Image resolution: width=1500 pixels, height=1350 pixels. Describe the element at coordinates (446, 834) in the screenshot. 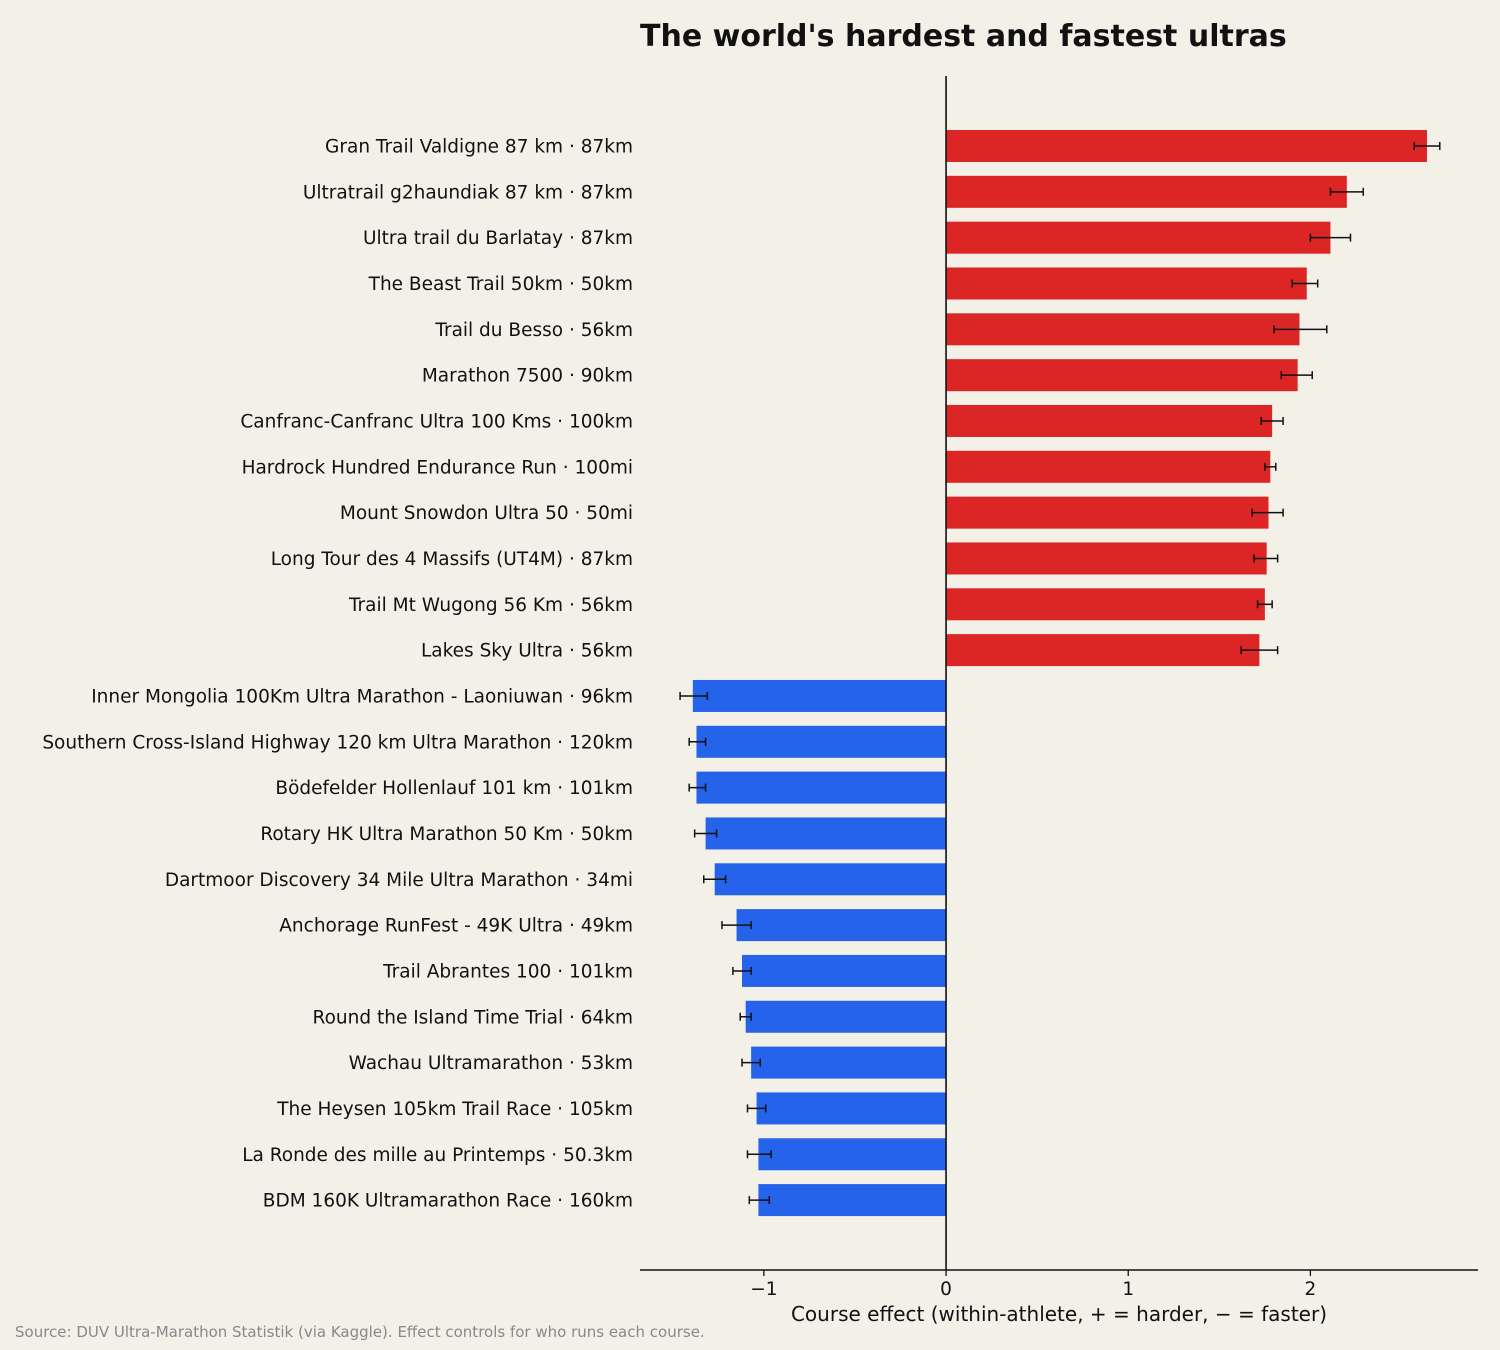

I see `category-label: Rotary HK Ultra Marathon 50 Km · 50km` at that location.